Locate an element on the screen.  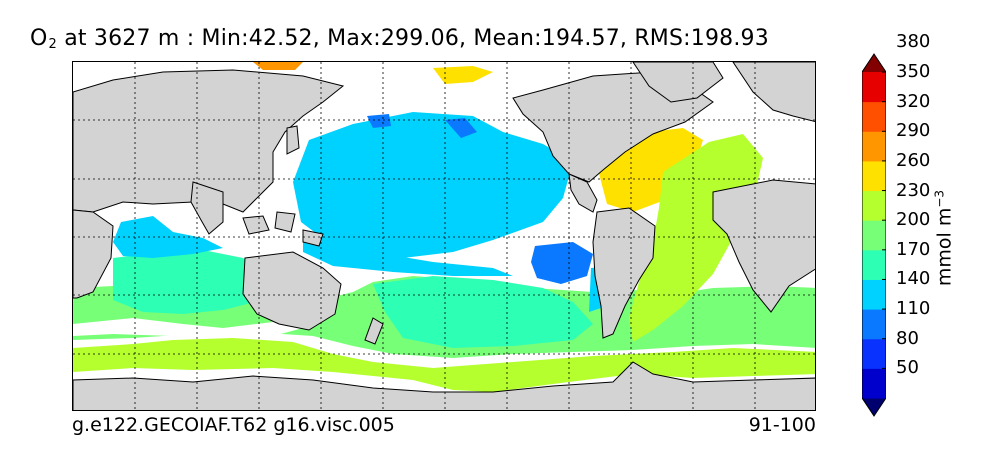
colorbar-tick-label: 320 is located at coordinates (913, 101).